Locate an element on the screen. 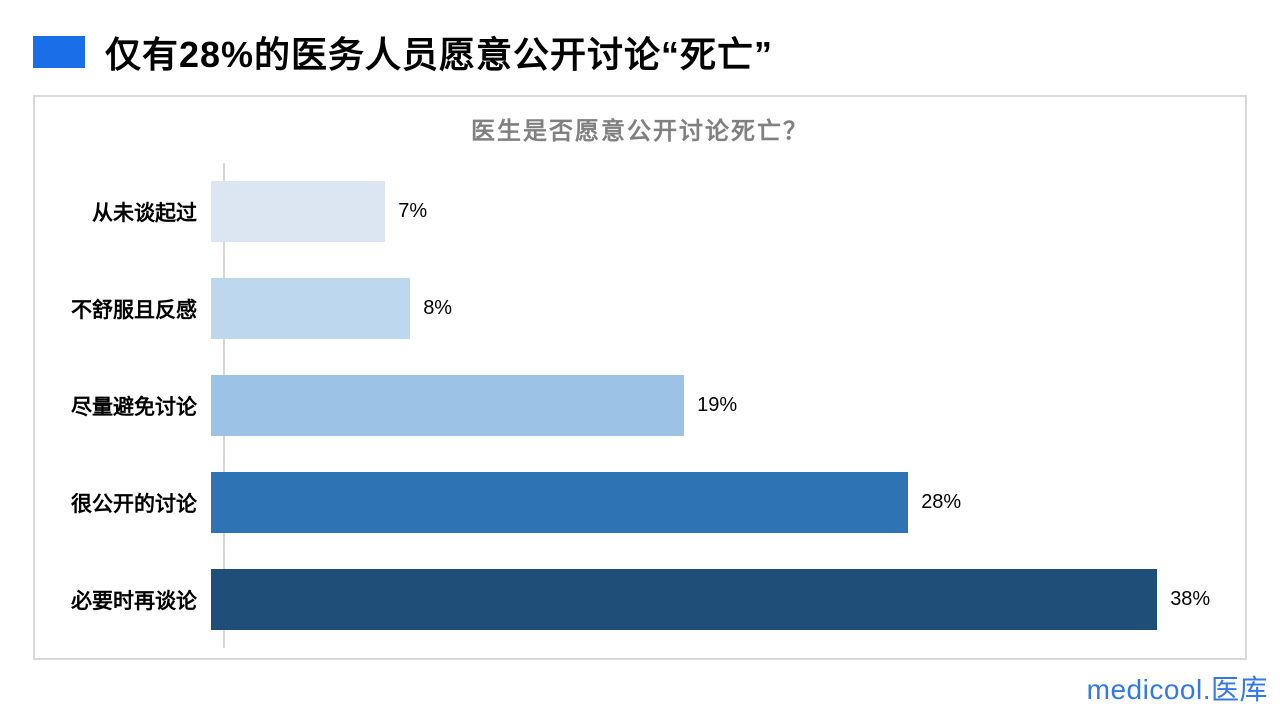  value-label: 19% is located at coordinates (717, 405).